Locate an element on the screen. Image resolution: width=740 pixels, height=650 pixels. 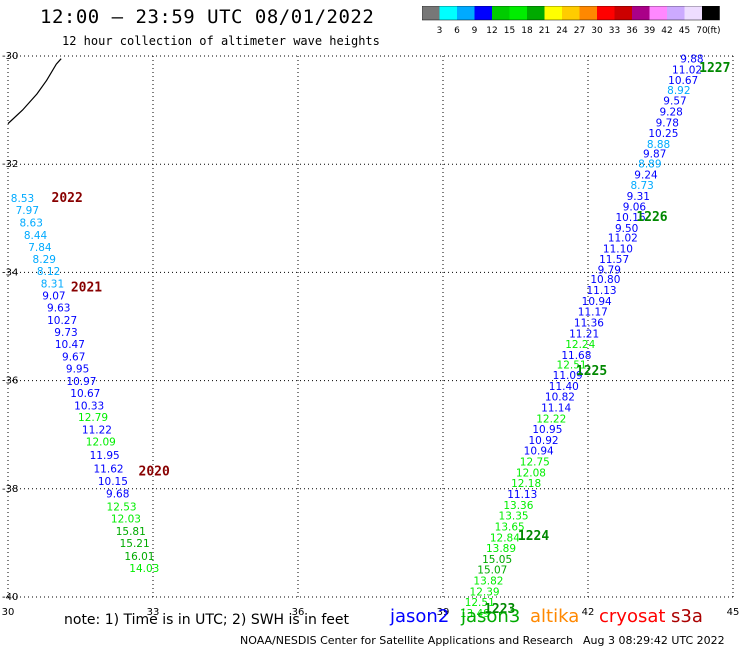
swh-value-label: 12.03 is located at coordinates (126, 519).